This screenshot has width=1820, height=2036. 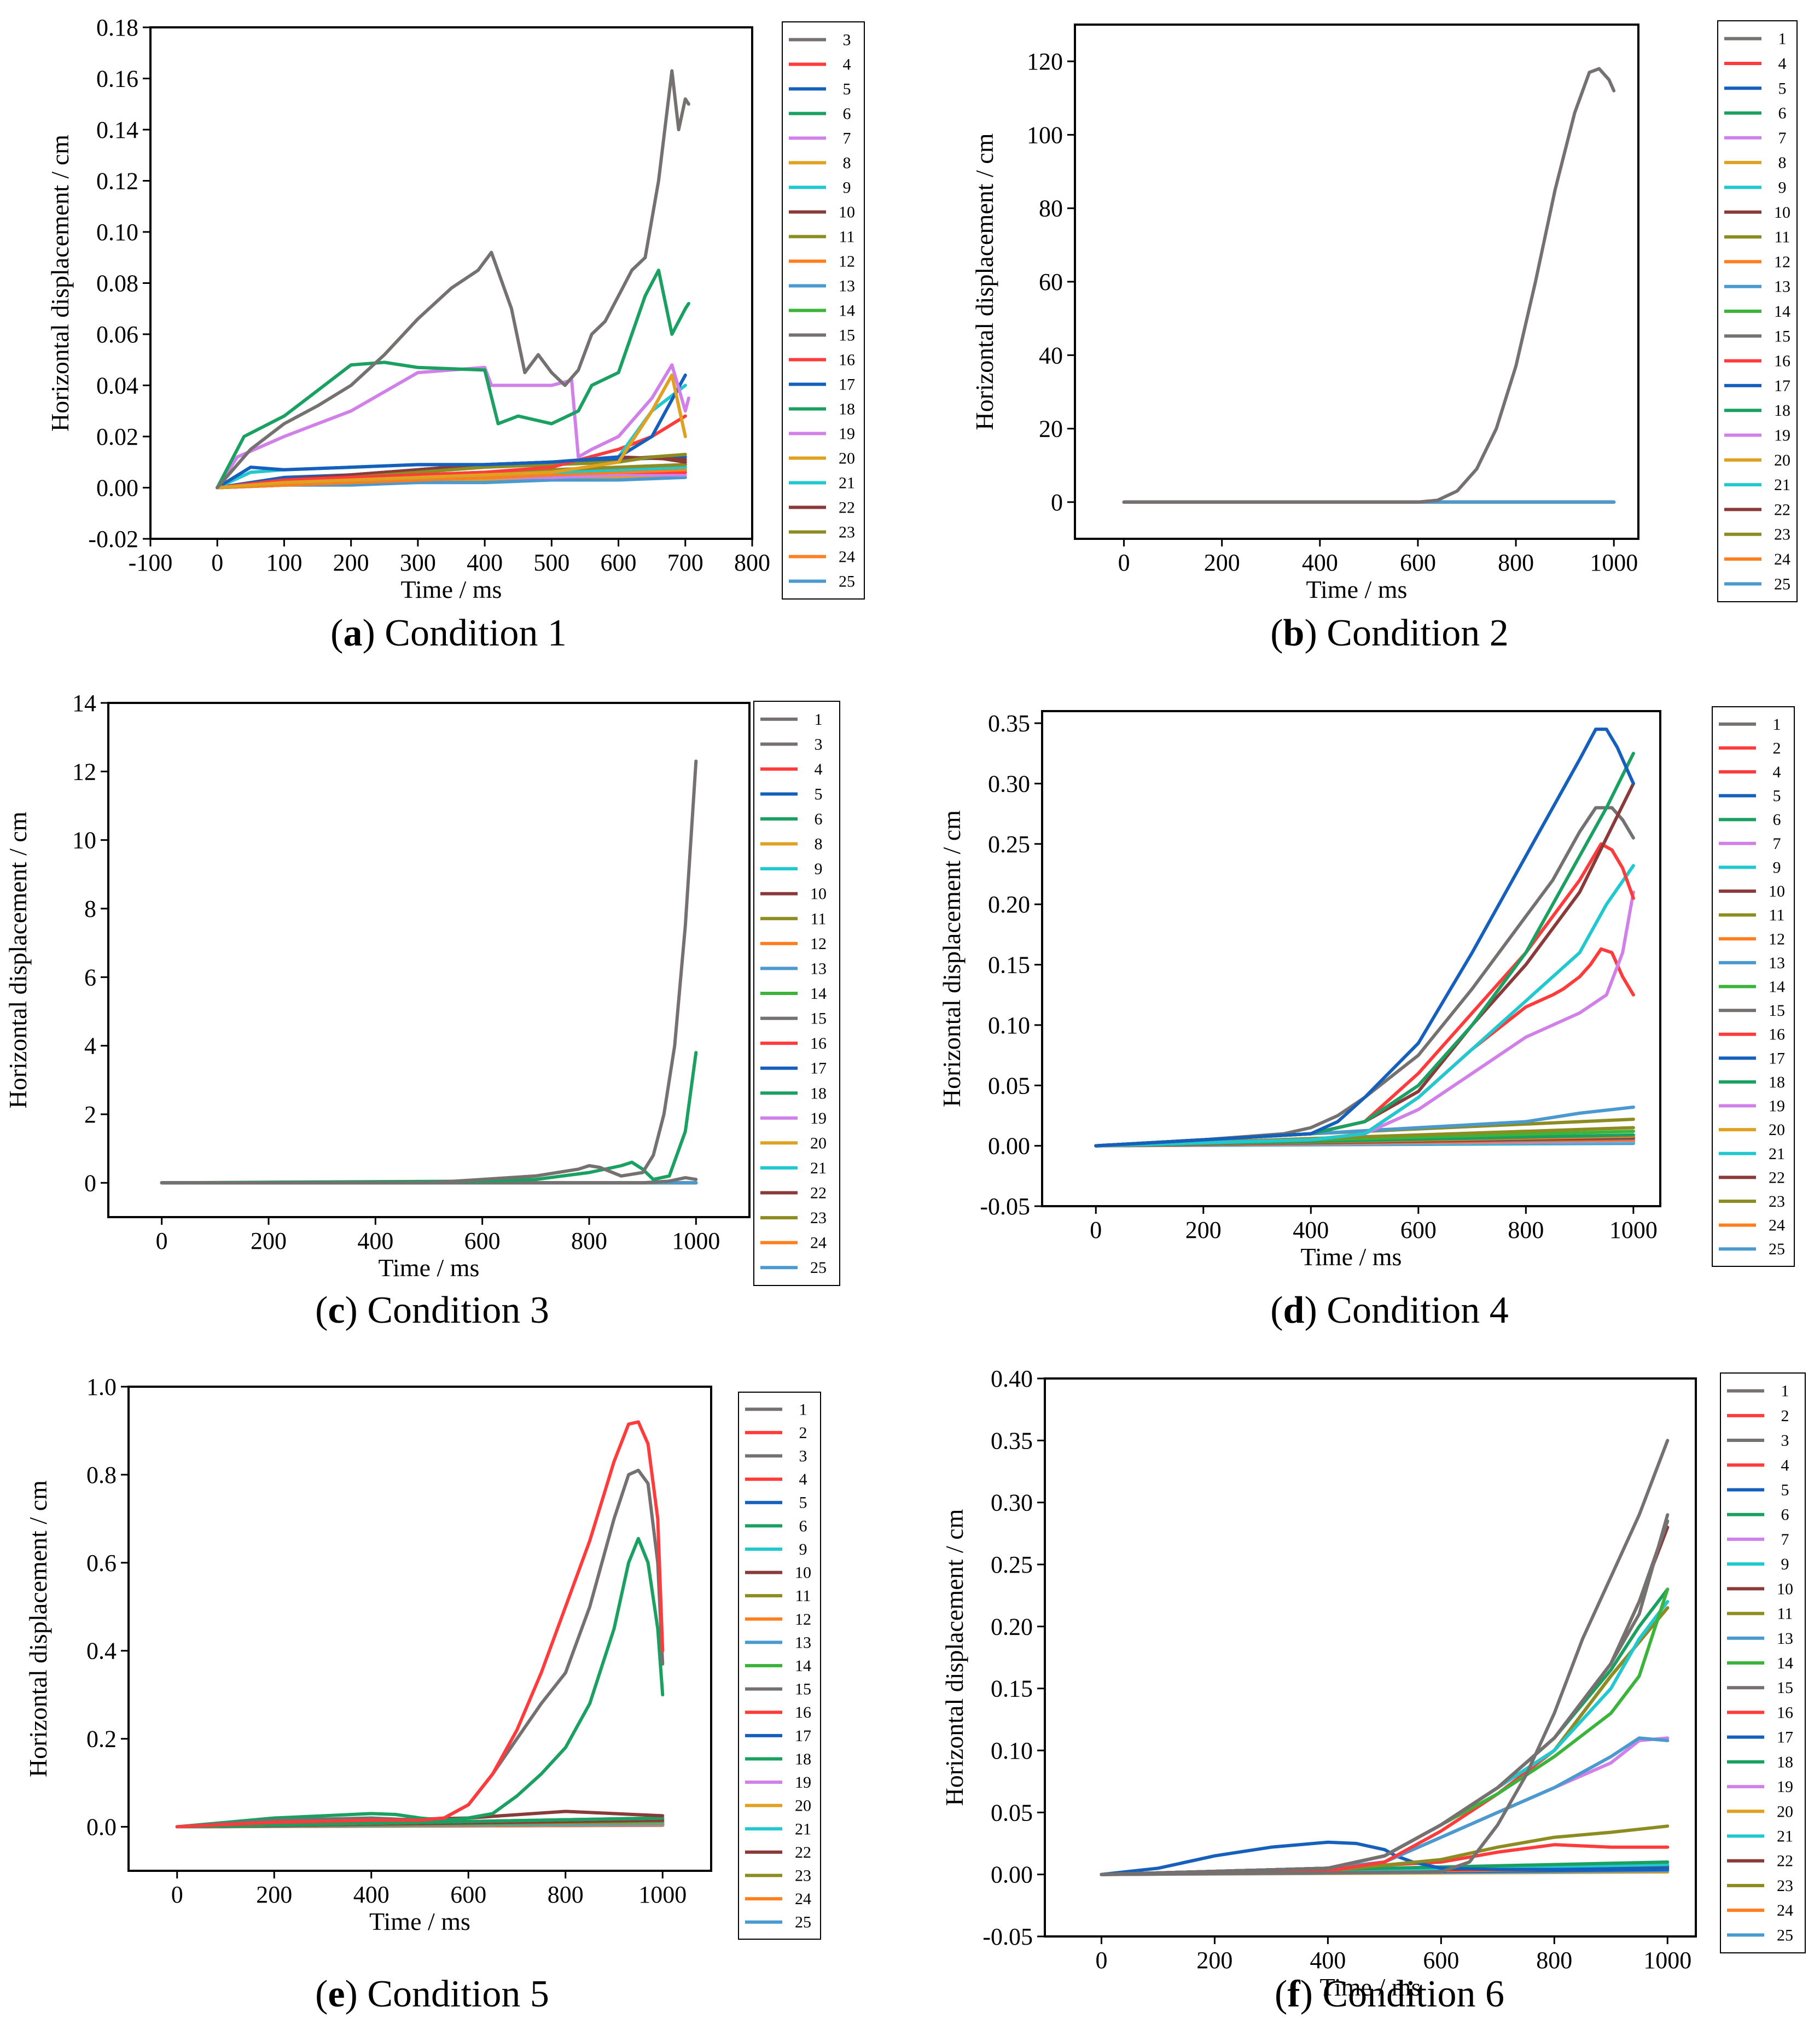 I want to click on legend-label: 18, so click(x=803, y=1759).